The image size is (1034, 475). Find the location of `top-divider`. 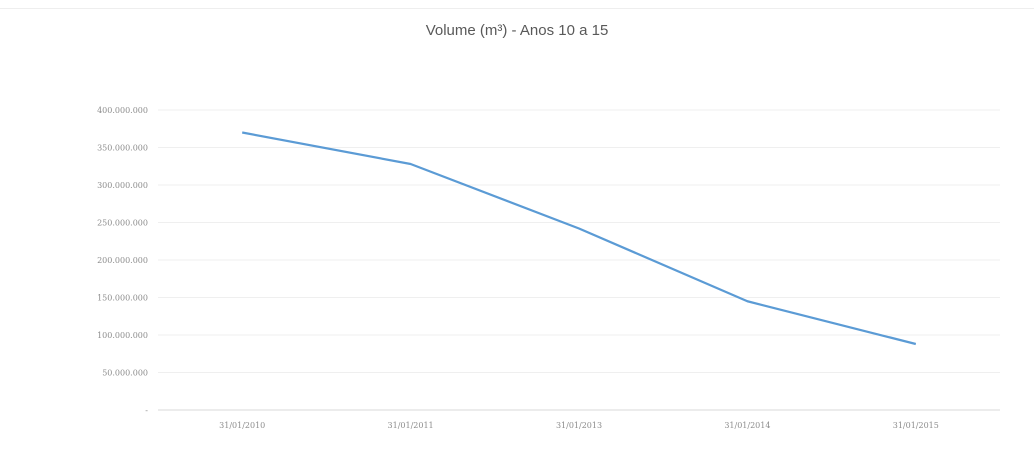

top-divider is located at coordinates (517, 8).